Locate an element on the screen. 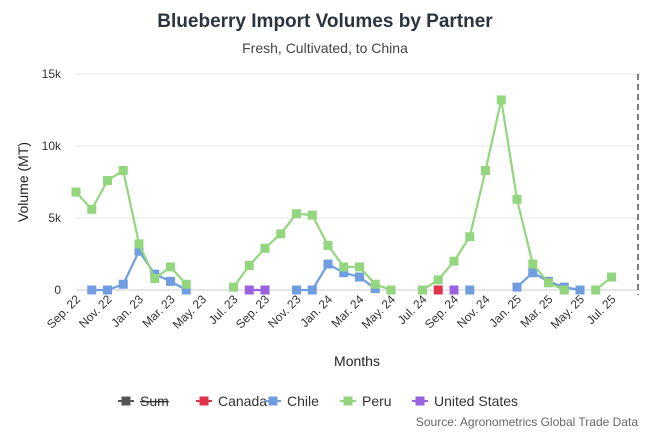  x-tick-label: Sep. 22 is located at coordinates (63, 311).